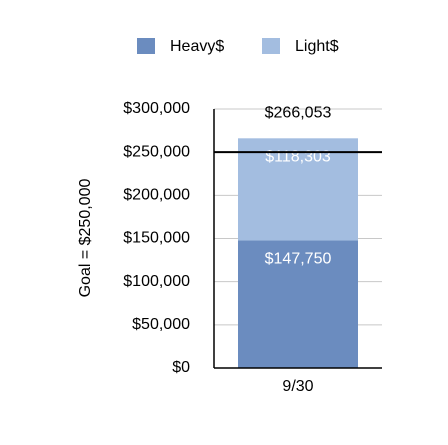 The image size is (448, 445). I want to click on x-tick-label: 9/30, so click(297, 386).